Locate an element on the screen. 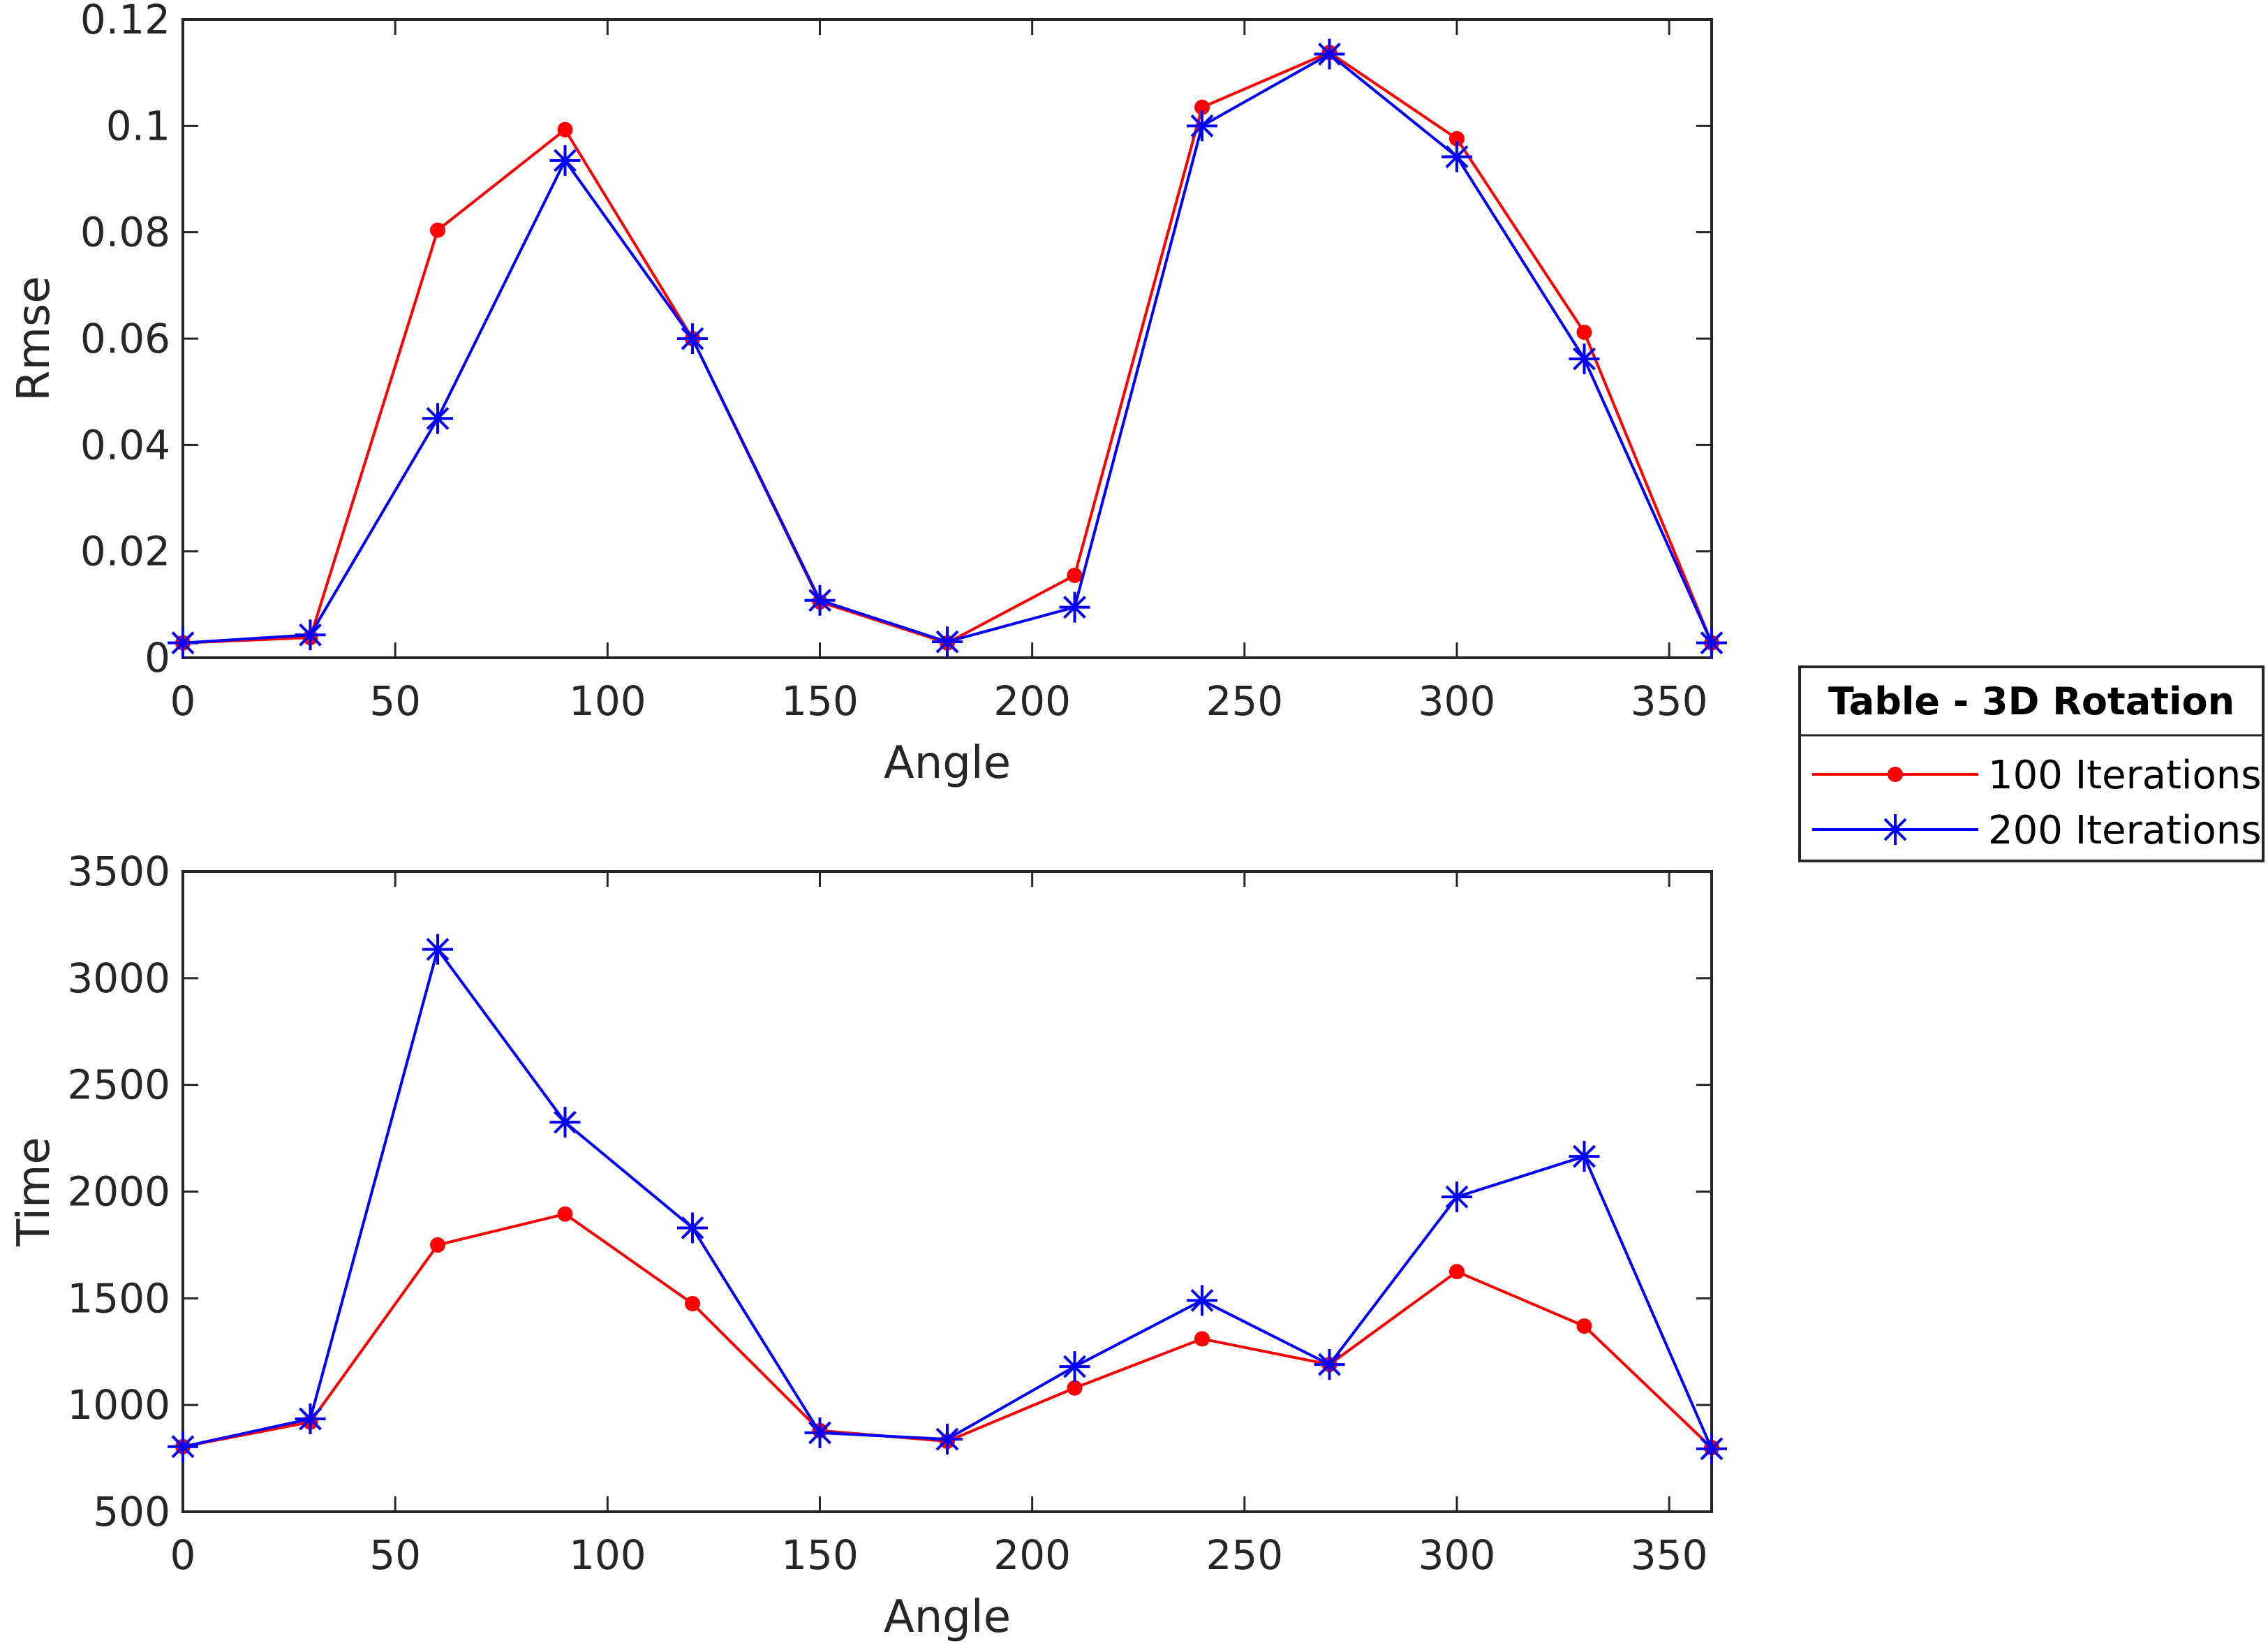  y-tick-label: 0.06 is located at coordinates (125, 338).